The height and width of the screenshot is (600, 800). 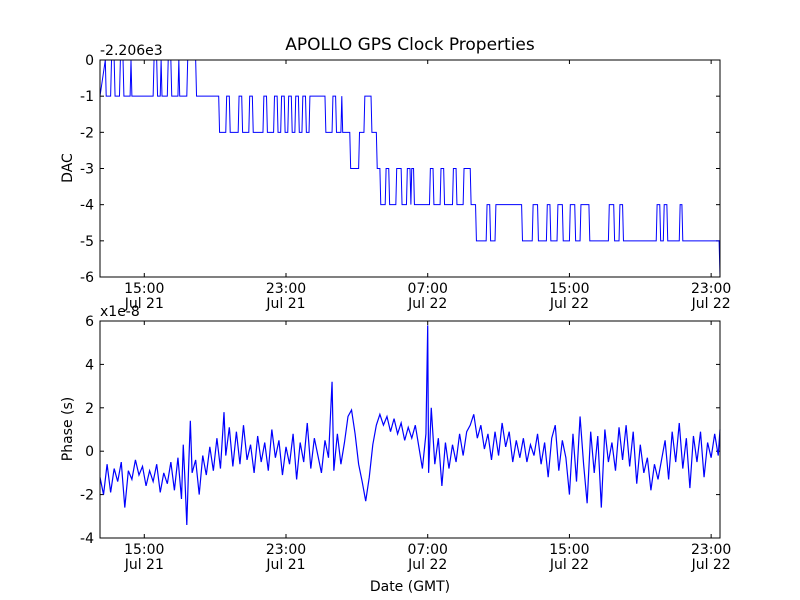 I want to click on dac-y-tick-label: -3, so click(x=87, y=170).